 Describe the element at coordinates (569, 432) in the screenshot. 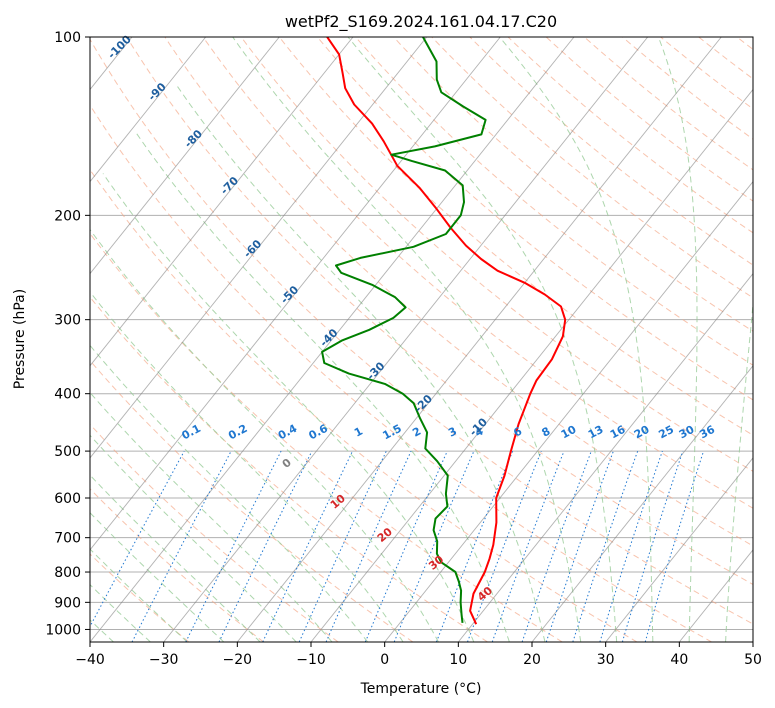

I see `mixing-ratio-label: 10` at that location.